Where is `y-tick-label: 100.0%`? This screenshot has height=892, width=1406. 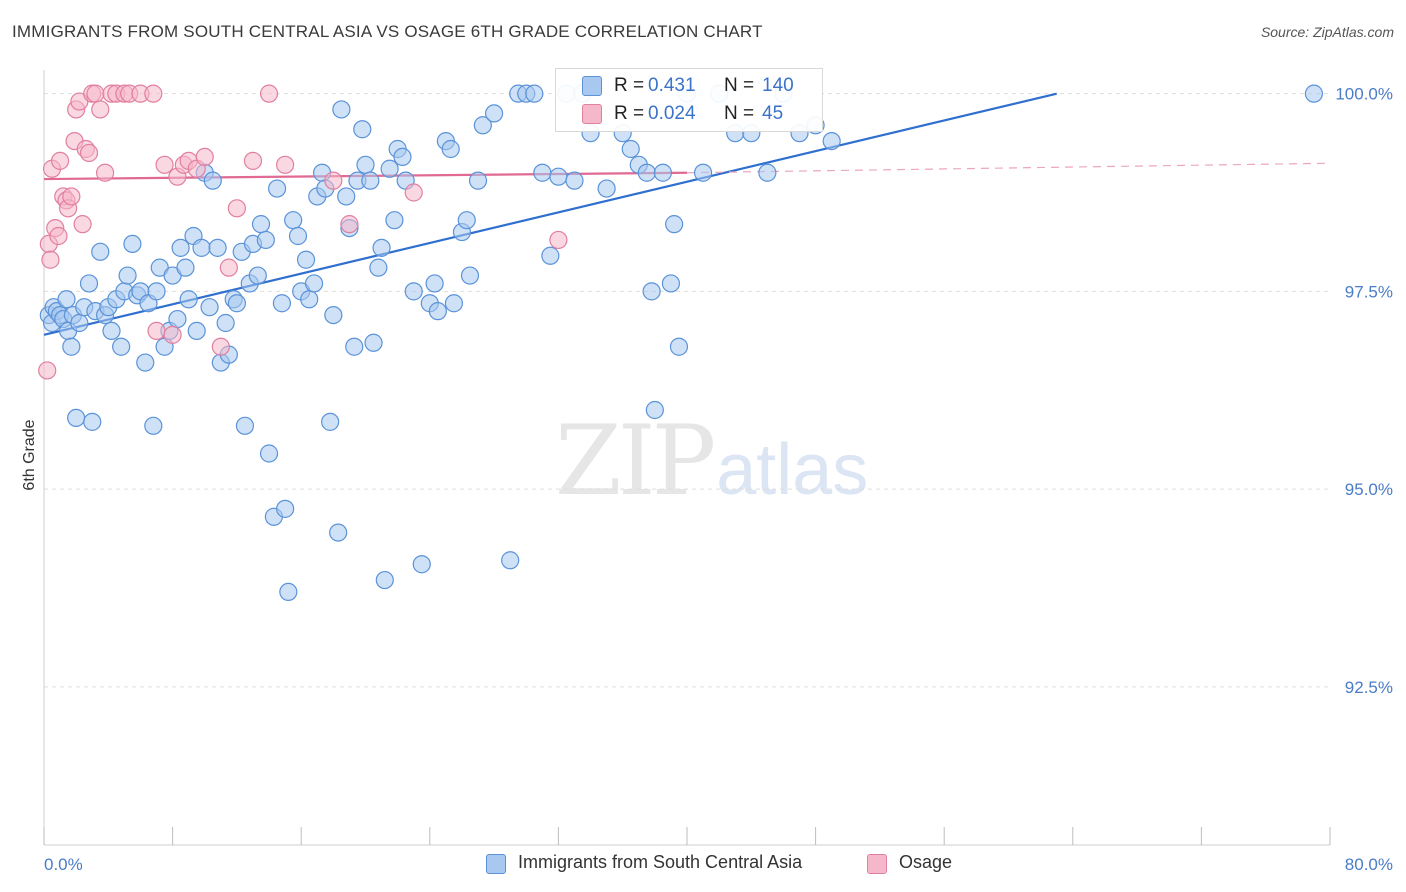
y-tick-label: 100.0% is located at coordinates (1364, 94).